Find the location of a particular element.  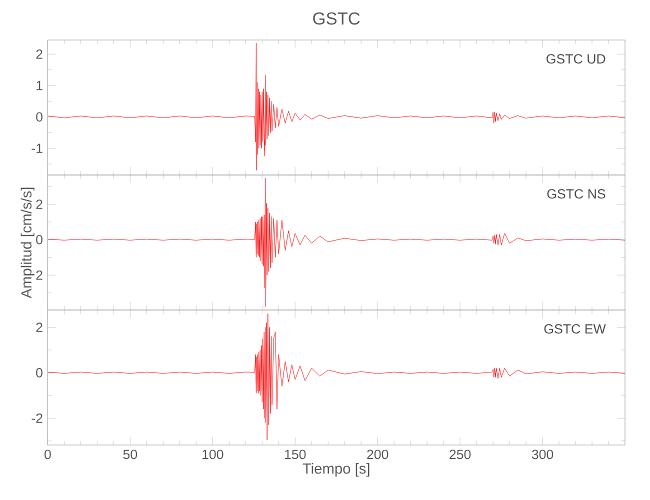

x-tick-label: 50 is located at coordinates (130, 455).